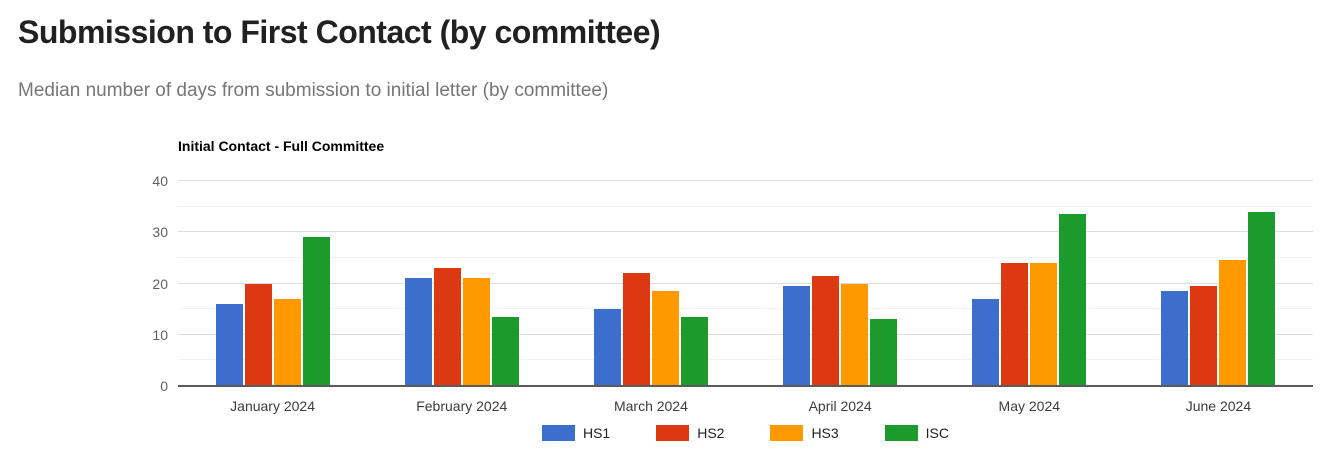 The image size is (1325, 457). I want to click on bar-hs3-may-2024, so click(1044, 324).